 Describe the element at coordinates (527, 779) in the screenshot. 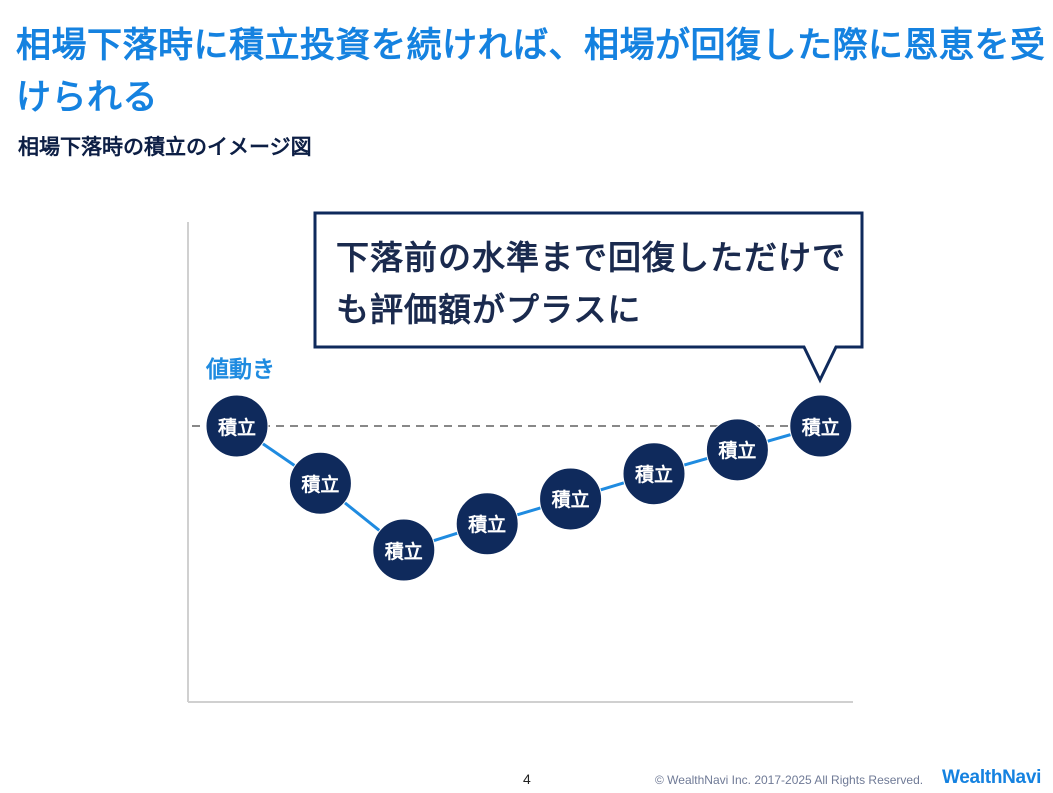

I see `page-number: 4` at that location.